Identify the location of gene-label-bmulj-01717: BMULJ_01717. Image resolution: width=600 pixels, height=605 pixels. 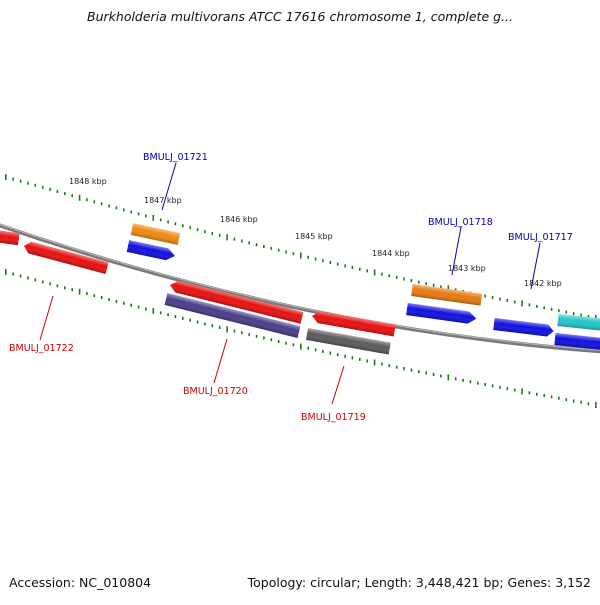
(540, 237).